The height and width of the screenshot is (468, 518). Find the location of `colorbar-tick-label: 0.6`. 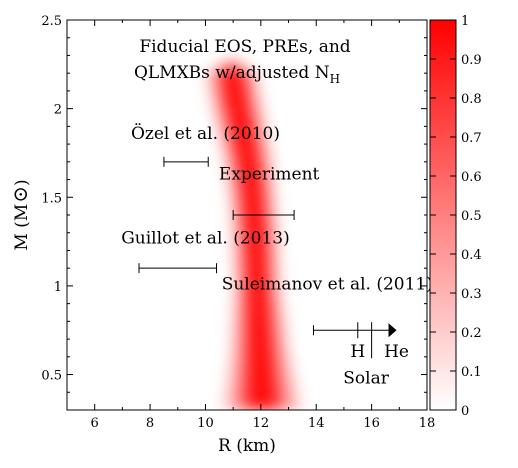

colorbar-tick-label: 0.6 is located at coordinates (471, 177).